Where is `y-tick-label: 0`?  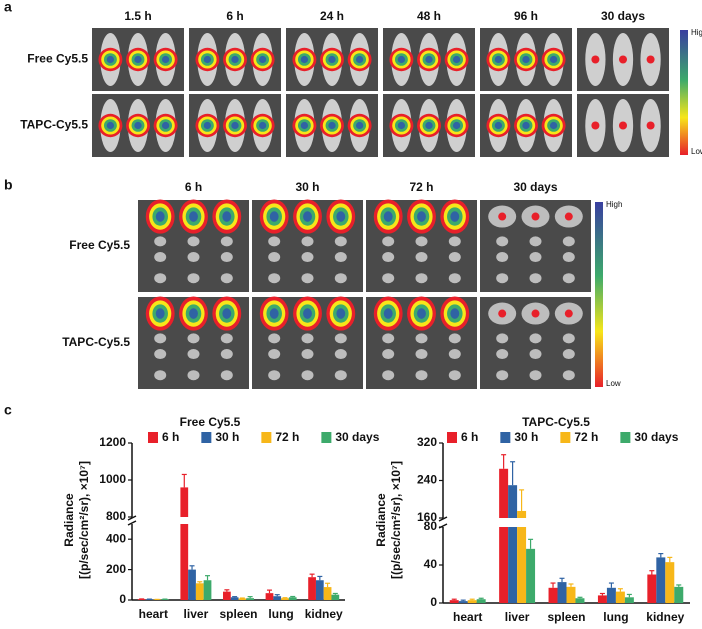
y-tick-label: 0 is located at coordinates (122, 599).